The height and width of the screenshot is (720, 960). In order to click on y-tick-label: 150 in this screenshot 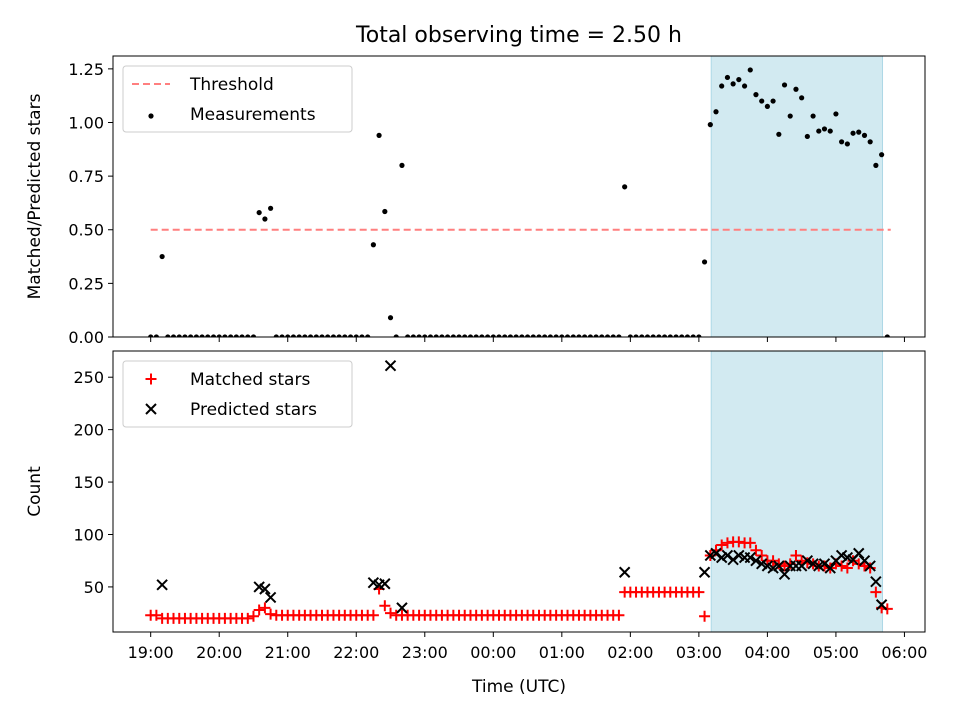, I will do `click(88, 482)`.